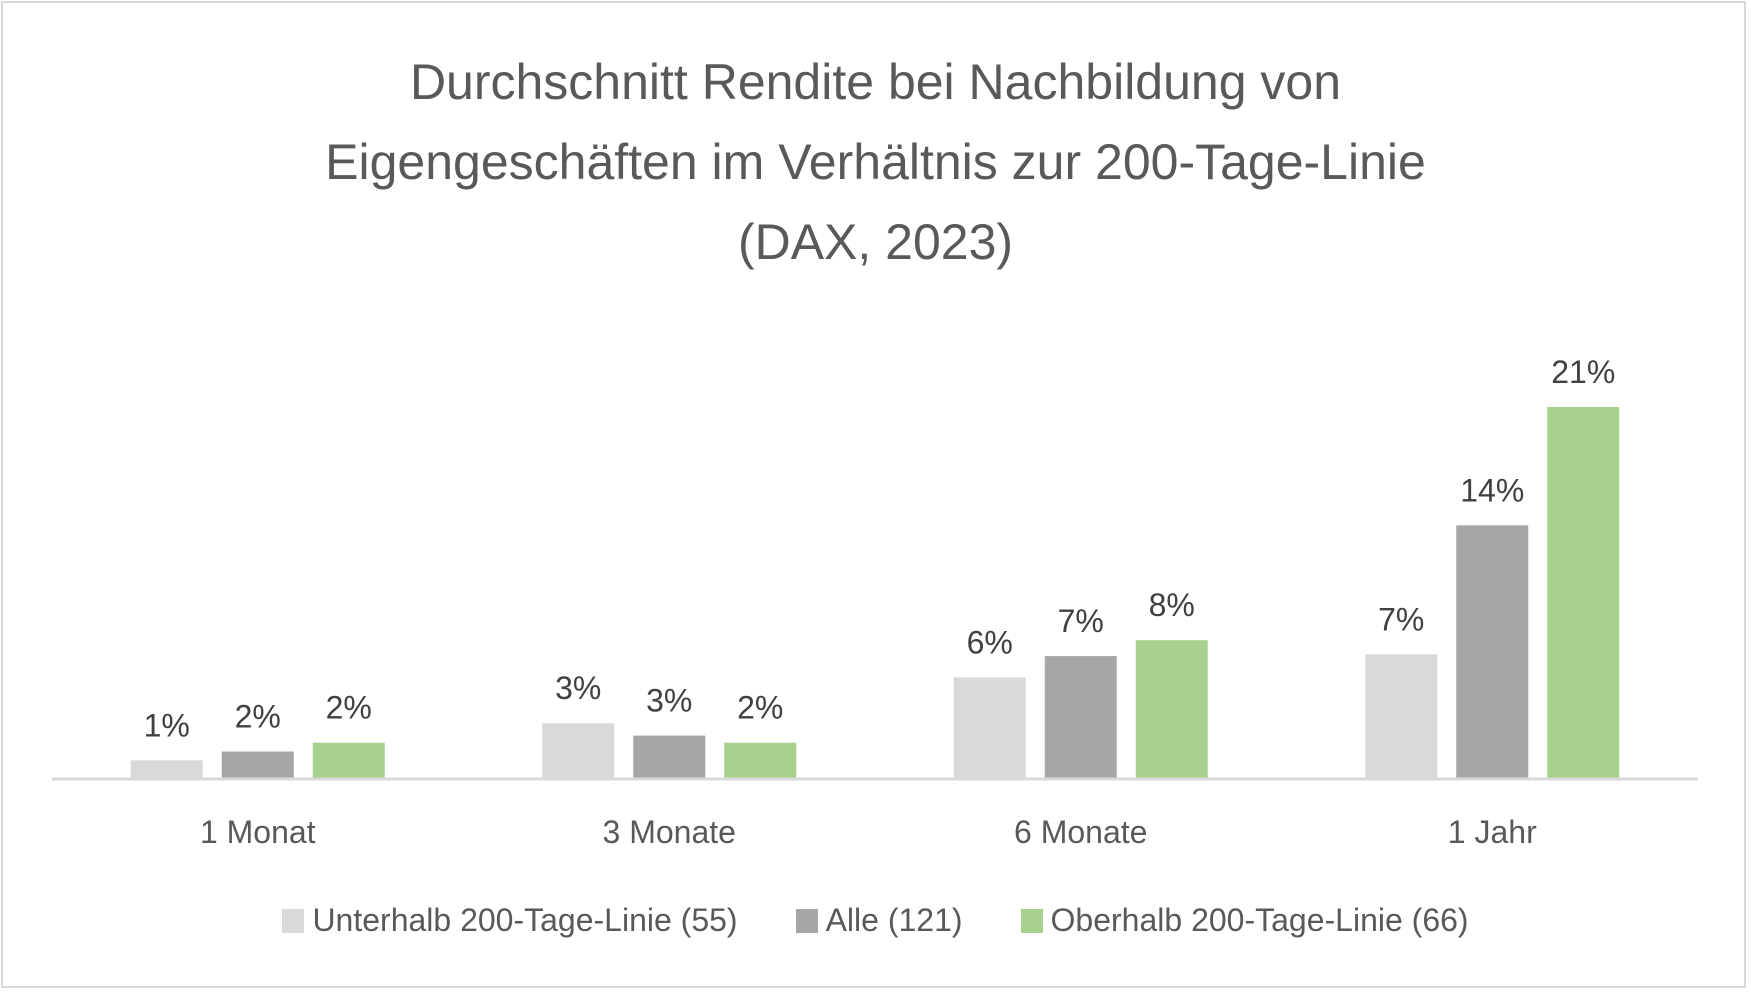 The height and width of the screenshot is (993, 1751). I want to click on legend-item-unterhalb: Unterhalb 200-Tage-Linie (55), so click(510, 920).